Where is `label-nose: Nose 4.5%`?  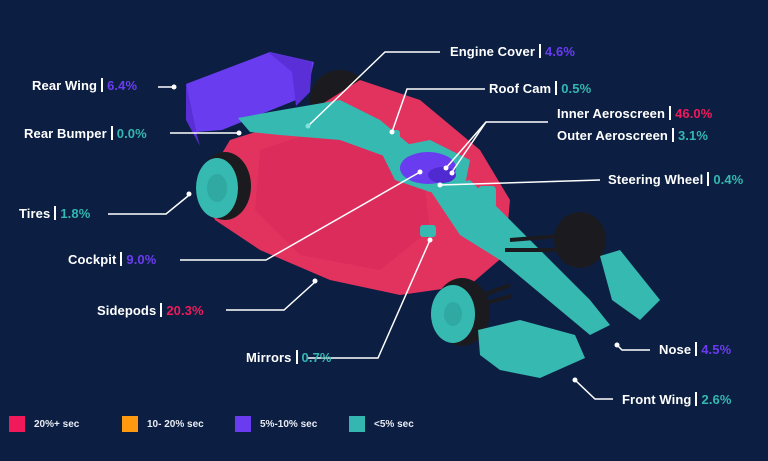
label-nose: Nose 4.5% is located at coordinates (695, 349).